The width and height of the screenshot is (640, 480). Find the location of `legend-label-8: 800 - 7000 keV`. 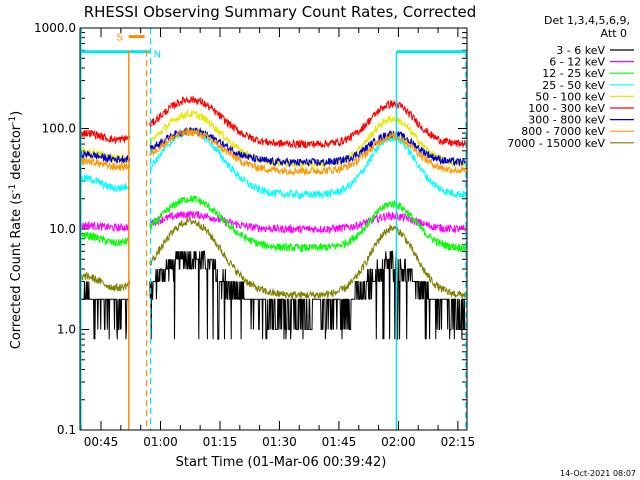

legend-label-8: 800 - 7000 keV is located at coordinates (563, 131).